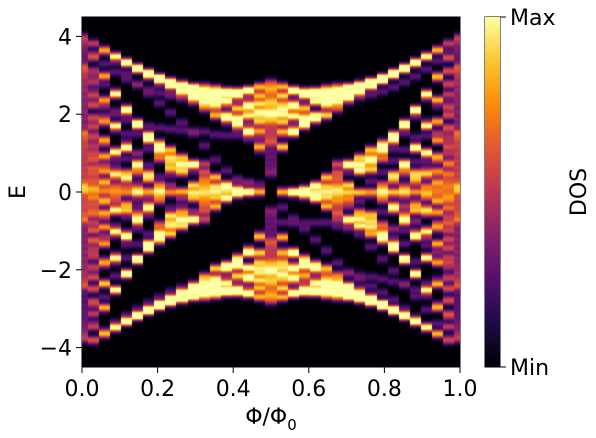 The image size is (596, 438). Describe the element at coordinates (532, 18) in the screenshot. I see `colorbar-max-label: Max` at that location.